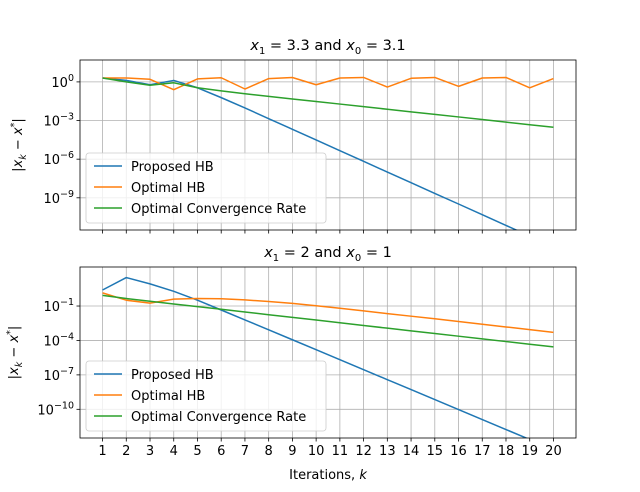 The width and height of the screenshot is (640, 492). Describe the element at coordinates (529, 451) in the screenshot. I see `x-tick-label: 19` at that location.